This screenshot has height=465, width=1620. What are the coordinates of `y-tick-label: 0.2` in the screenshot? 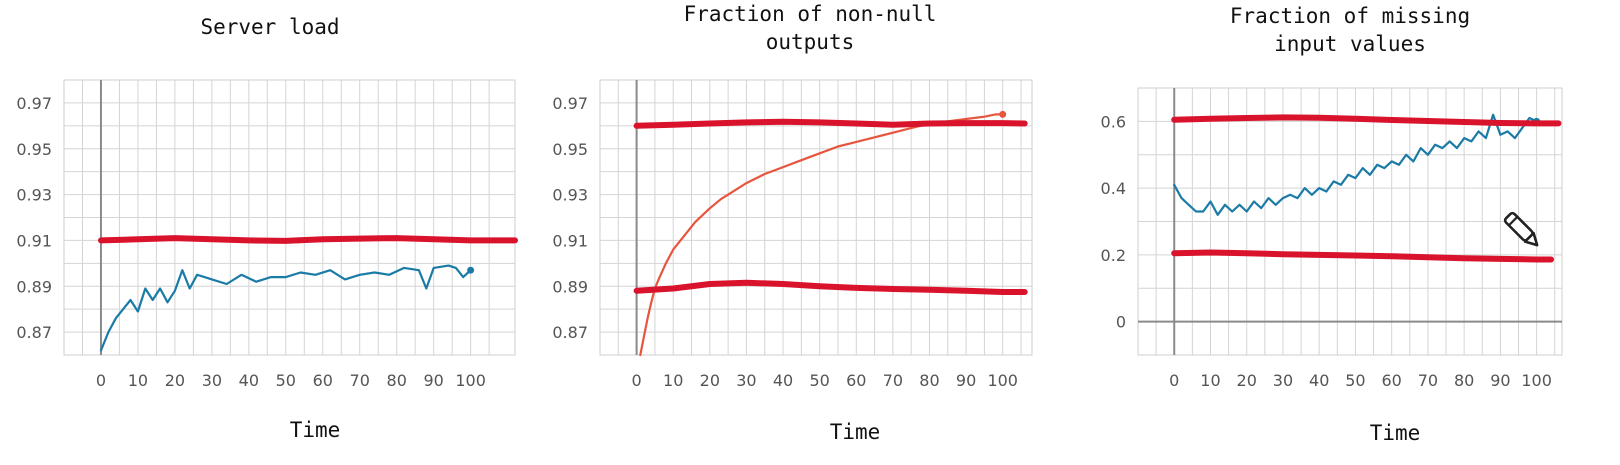 It's located at (1113, 255).